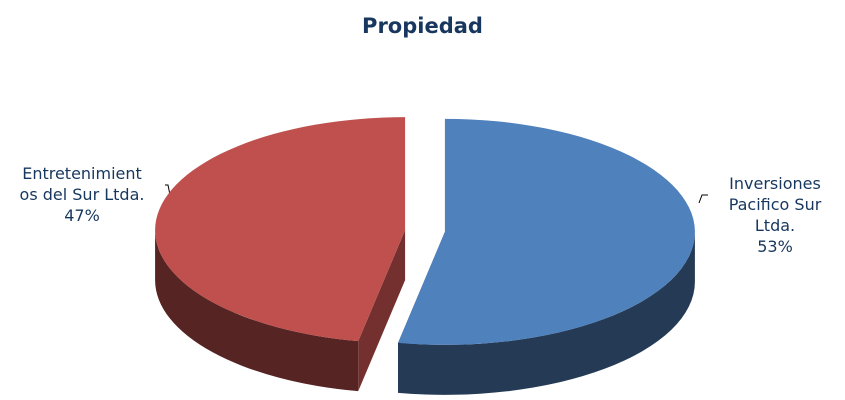 Image resolution: width=845 pixels, height=400 pixels. I want to click on category-label: Inversiones Pacifico Sur Ltda., so click(775, 204).